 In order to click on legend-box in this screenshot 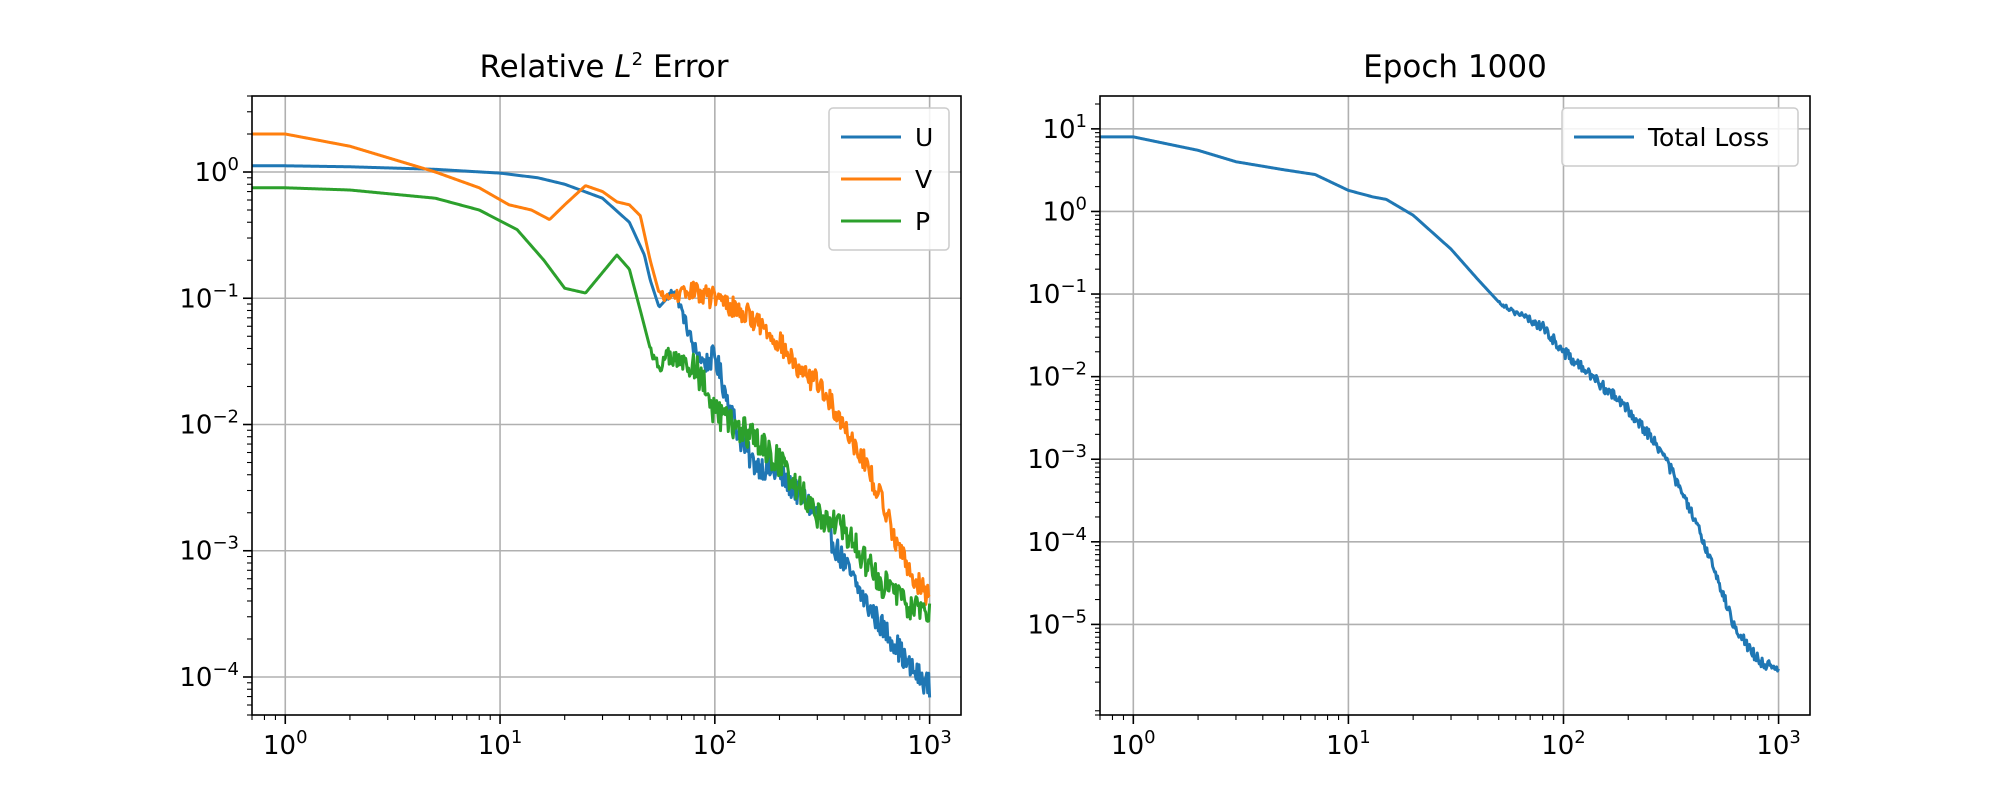, I will do `click(1680, 137)`.